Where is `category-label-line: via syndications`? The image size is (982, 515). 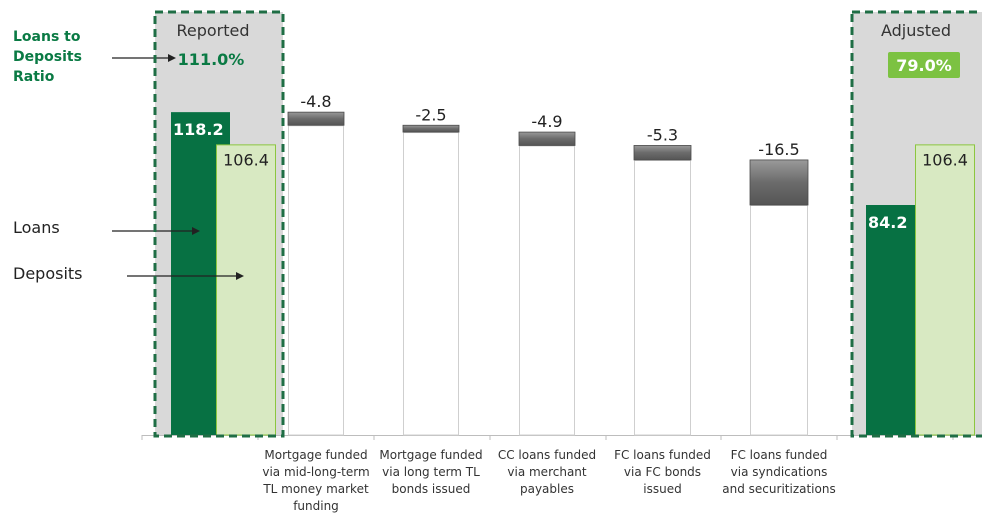
category-label-line: via syndications is located at coordinates (779, 472).